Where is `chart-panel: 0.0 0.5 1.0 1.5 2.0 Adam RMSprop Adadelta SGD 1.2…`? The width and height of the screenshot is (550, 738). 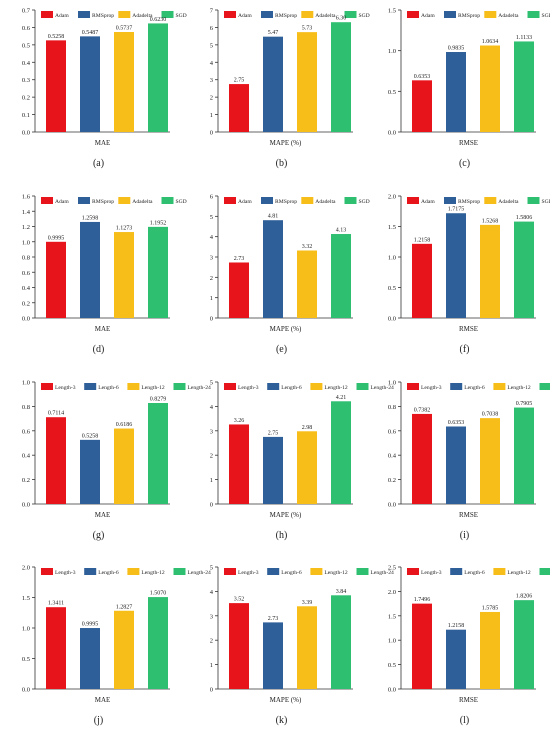
chart-panel: 0.0 0.5 1.0 1.5 2.0 Adam RMSprop Adadelta SGD 1.2… is located at coordinates (469, 275).